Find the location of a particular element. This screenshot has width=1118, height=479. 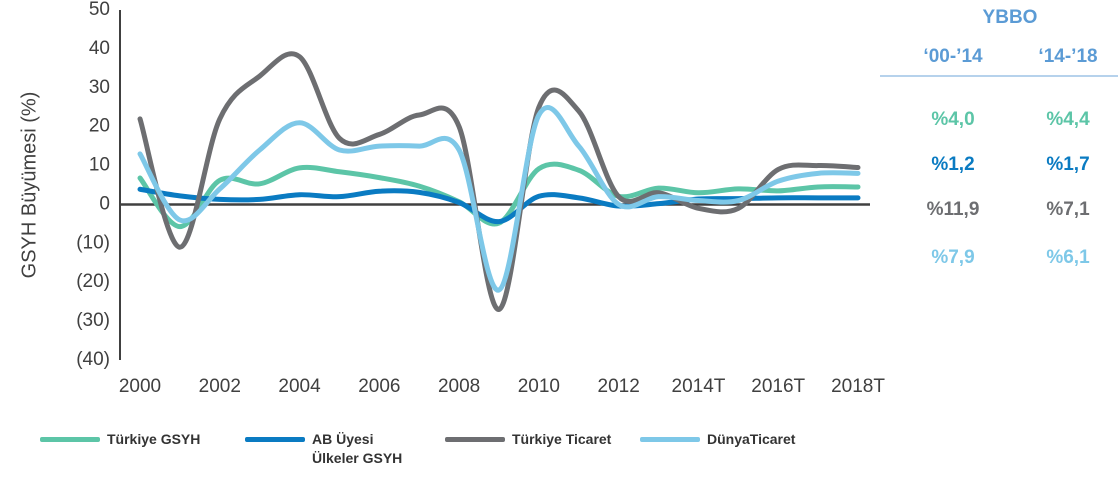

y-tick-label: 20 is located at coordinates (99, 126).